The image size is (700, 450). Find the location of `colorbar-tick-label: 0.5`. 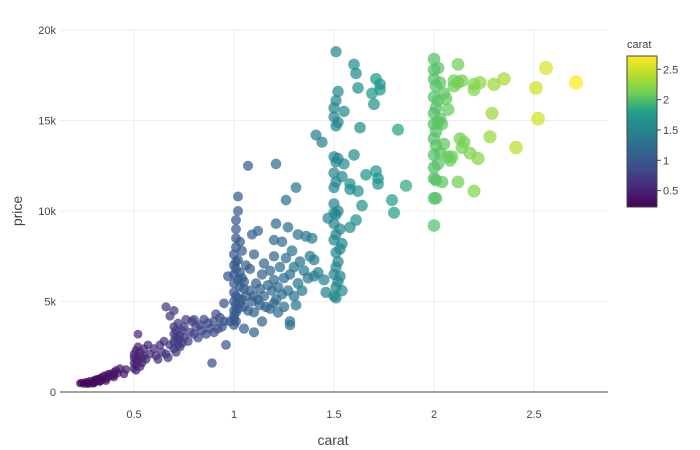

colorbar-tick-label: 0.5 is located at coordinates (670, 192).